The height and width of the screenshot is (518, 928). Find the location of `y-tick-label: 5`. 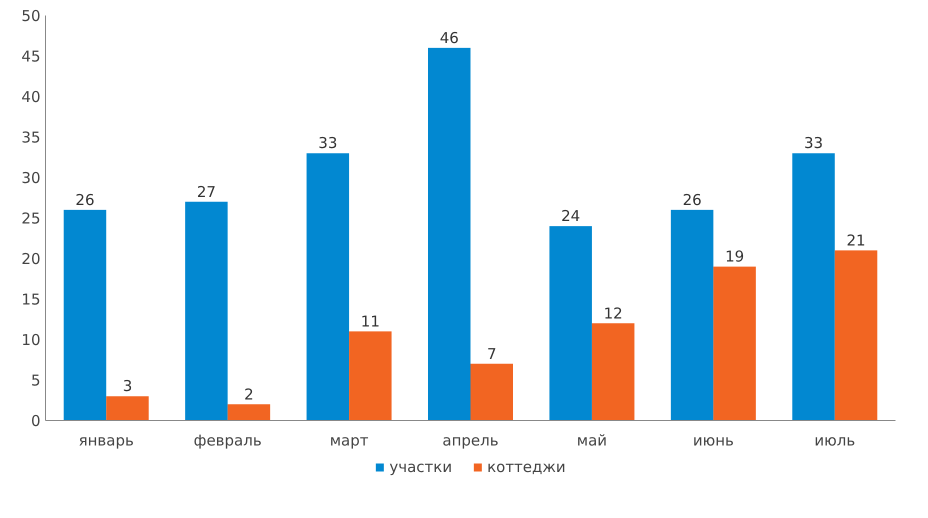

y-tick-label: 5 is located at coordinates (35, 381).